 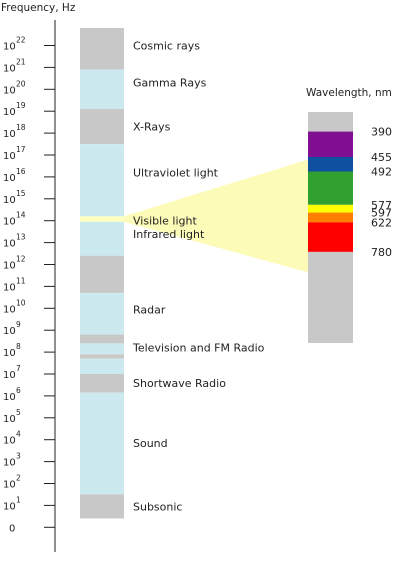 What do you see at coordinates (21, 40) in the screenshot?
I see `tick-exponent: 22` at bounding box center [21, 40].